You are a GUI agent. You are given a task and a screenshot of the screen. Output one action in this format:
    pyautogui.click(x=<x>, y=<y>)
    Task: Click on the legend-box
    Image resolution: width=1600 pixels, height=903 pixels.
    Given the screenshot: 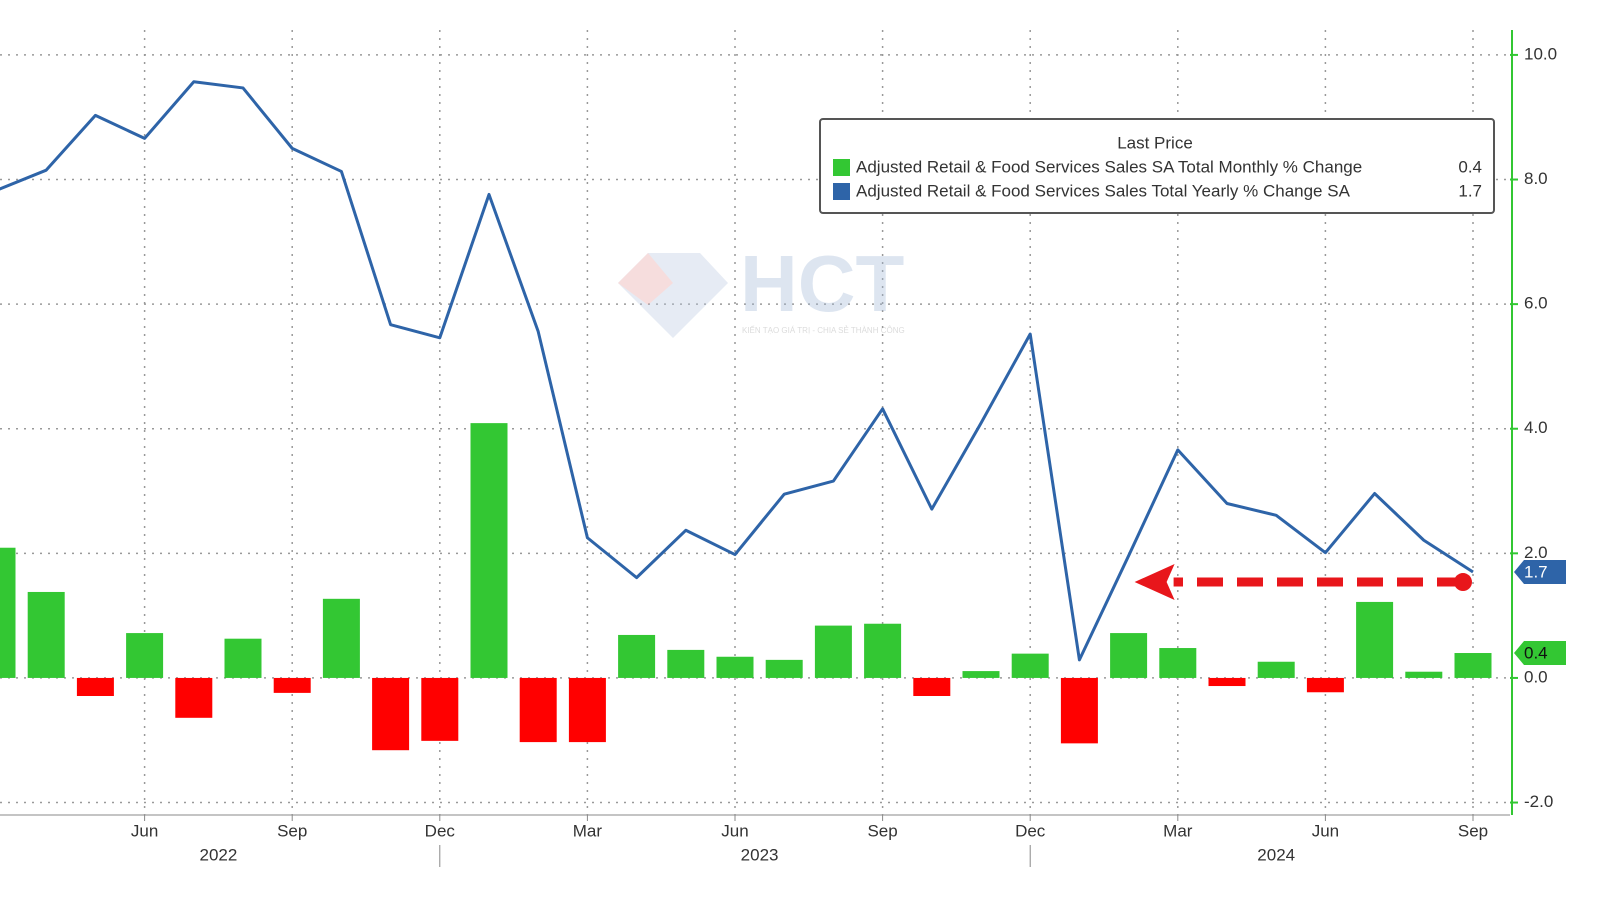 What is the action you would take?
    pyautogui.click(x=1157, y=166)
    